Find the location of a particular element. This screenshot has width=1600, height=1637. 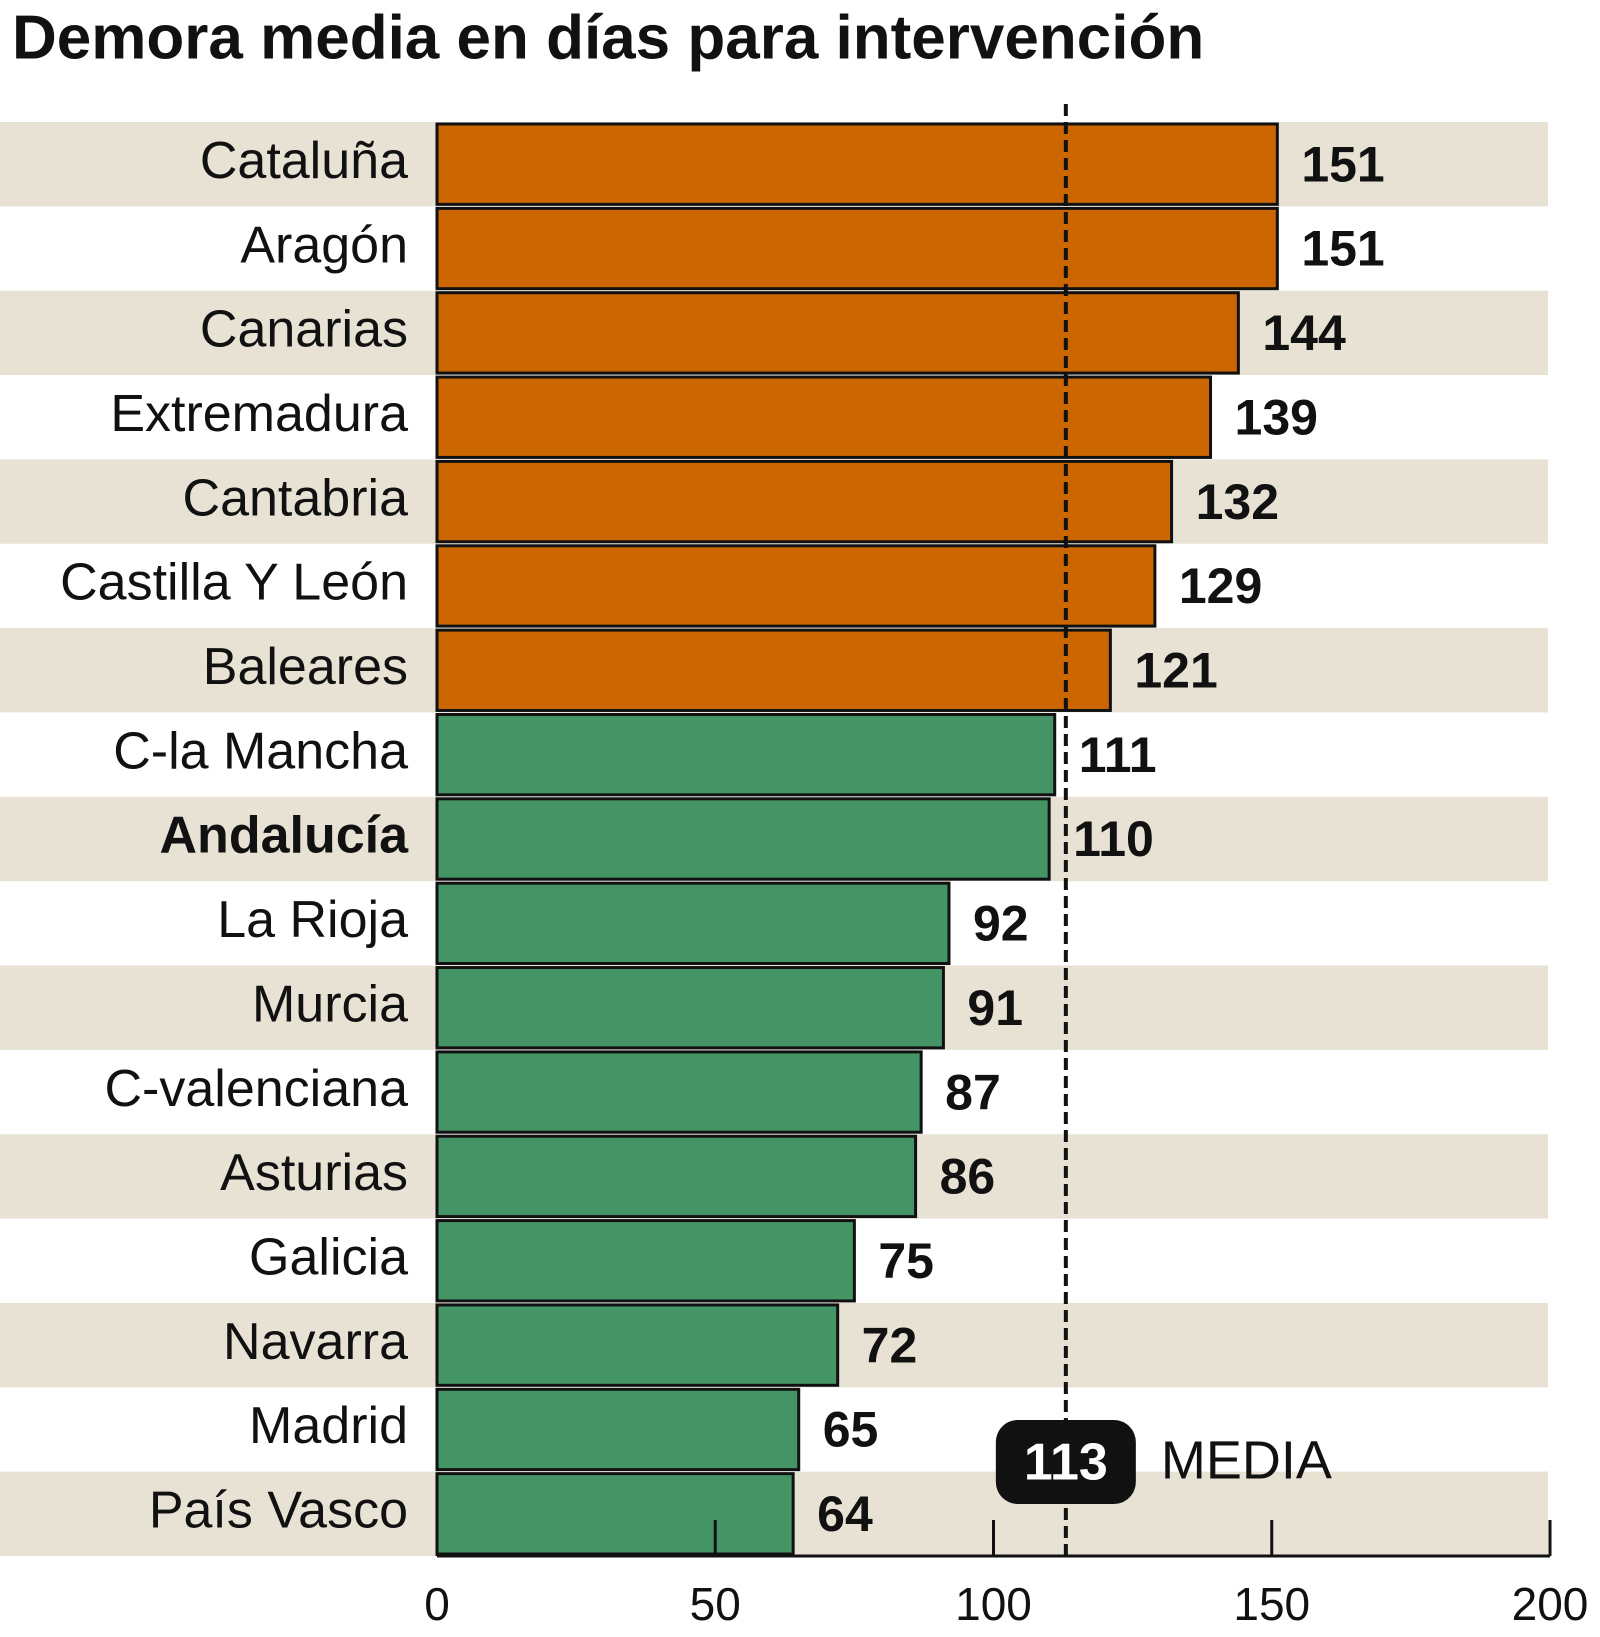

value-label: 111 is located at coordinates (1118, 755).